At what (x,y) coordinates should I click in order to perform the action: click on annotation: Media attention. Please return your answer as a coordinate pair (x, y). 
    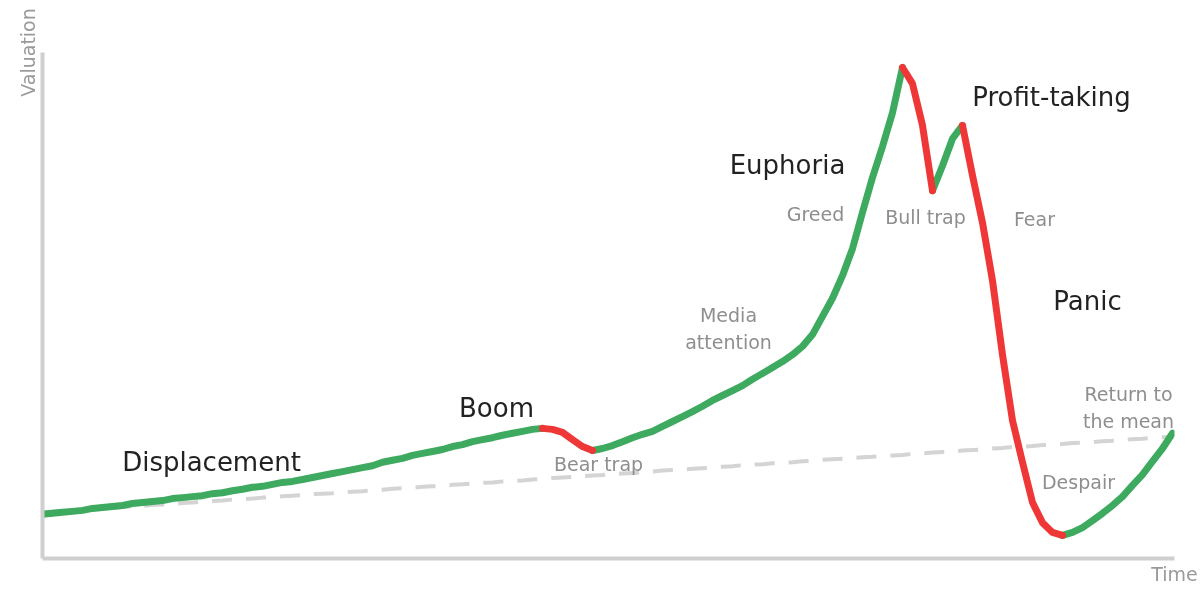
    Looking at the image, I should click on (728, 328).